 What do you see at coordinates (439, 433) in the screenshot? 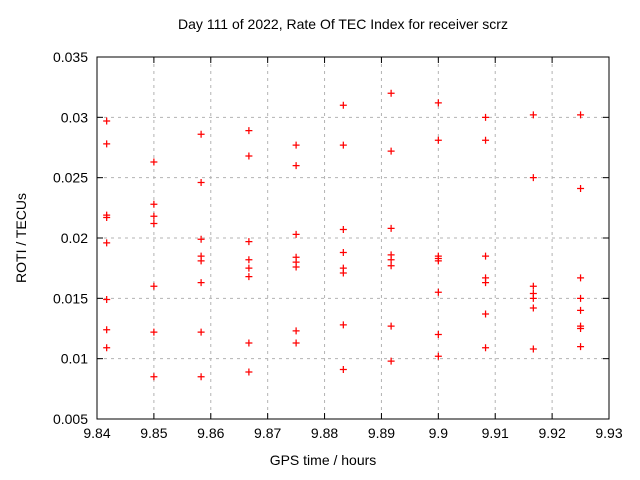
I see `x-tick-label: 9.9` at bounding box center [439, 433].